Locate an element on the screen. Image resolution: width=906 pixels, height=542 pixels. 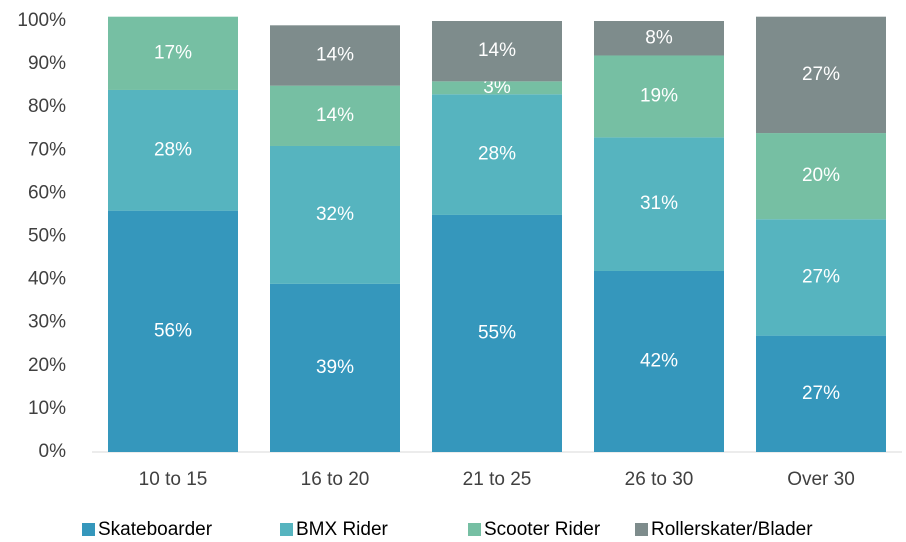
y-tick-label: 30% is located at coordinates (47, 322).